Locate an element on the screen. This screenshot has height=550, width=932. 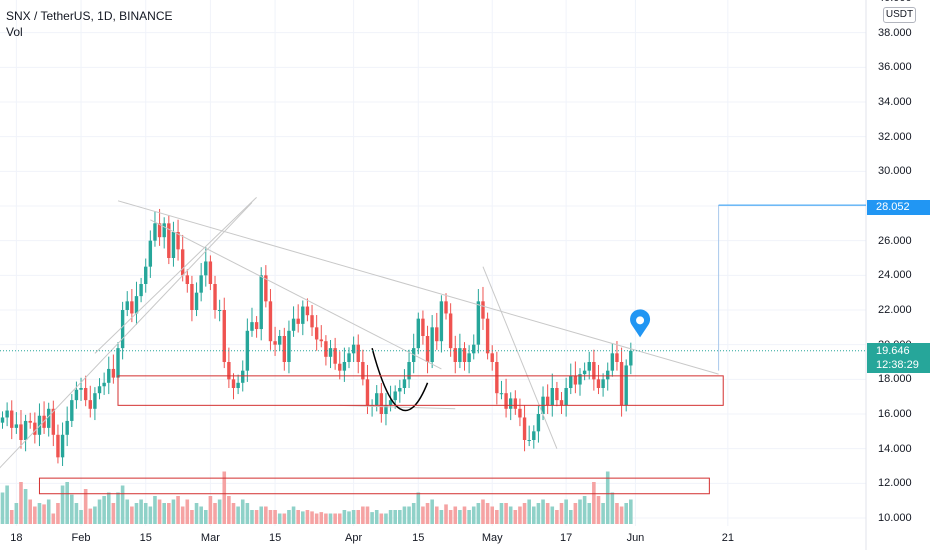
time-tick-label: 17 is located at coordinates (566, 538).